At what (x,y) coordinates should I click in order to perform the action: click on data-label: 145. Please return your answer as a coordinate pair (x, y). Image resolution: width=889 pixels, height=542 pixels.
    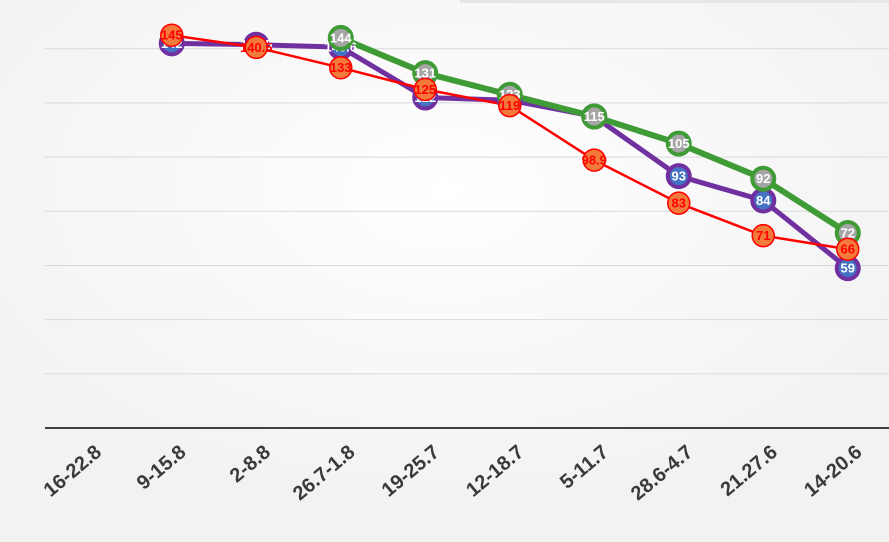
    Looking at the image, I should click on (172, 35).